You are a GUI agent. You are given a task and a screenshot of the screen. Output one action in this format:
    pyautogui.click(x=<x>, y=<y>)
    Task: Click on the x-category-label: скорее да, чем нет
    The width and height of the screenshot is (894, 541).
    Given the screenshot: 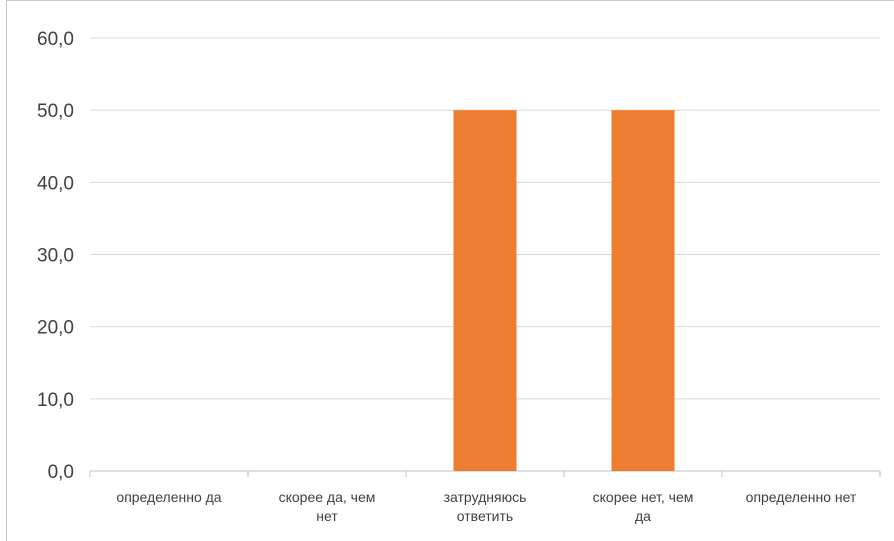 What is the action you would take?
    pyautogui.click(x=327, y=506)
    